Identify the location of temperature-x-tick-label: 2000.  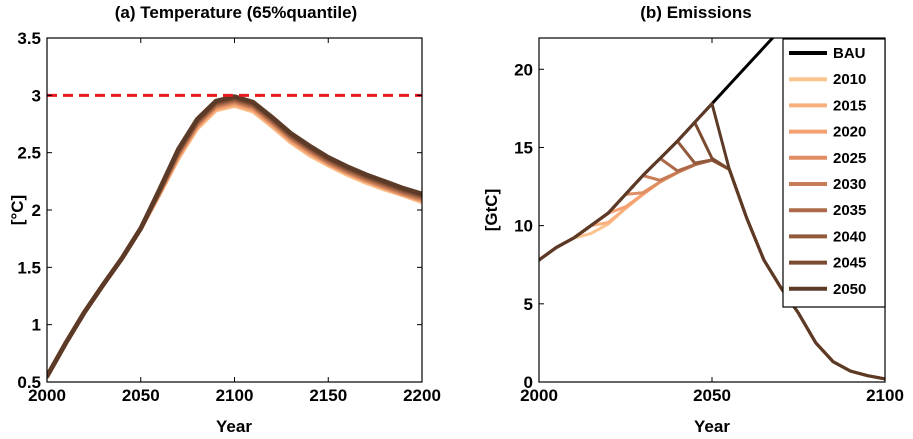
(47, 395).